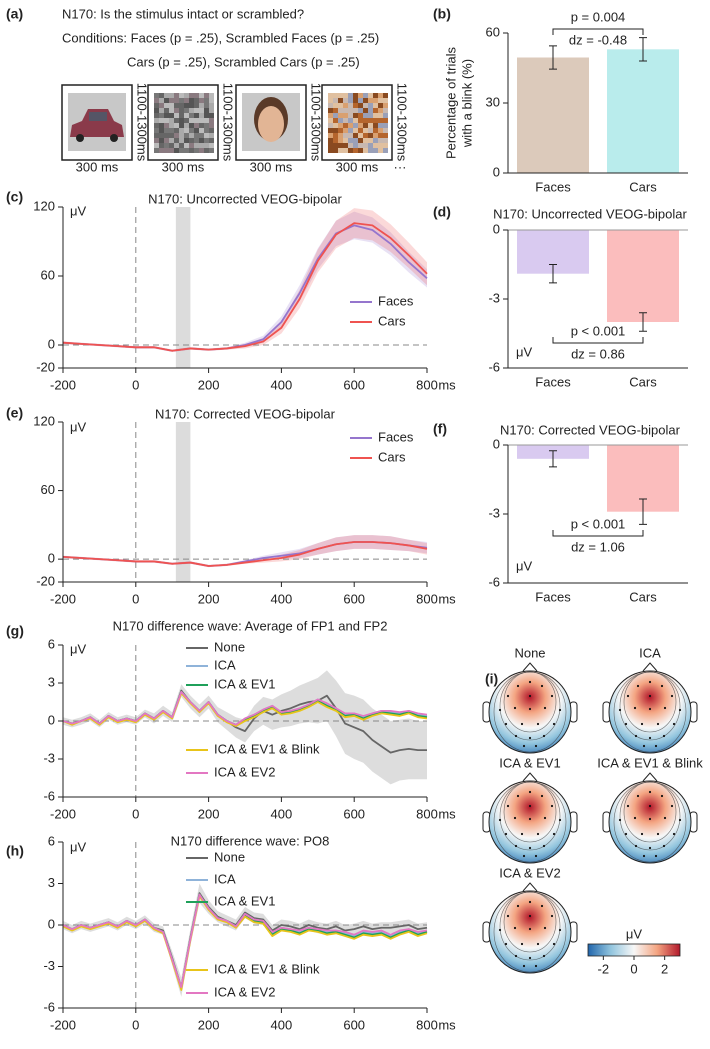 Image resolution: width=710 pixels, height=1049 pixels. Describe the element at coordinates (643, 381) in the screenshot. I see `x-tick-label: Cars` at that location.